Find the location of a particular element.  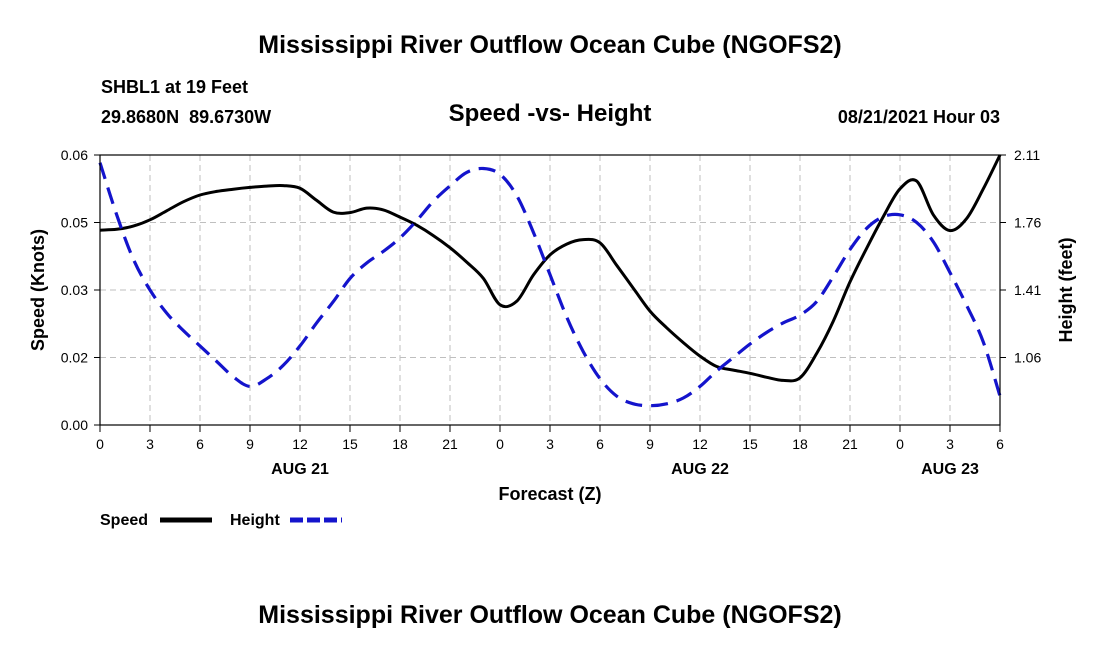

legend-layer: Speed Height is located at coordinates (221, 520).